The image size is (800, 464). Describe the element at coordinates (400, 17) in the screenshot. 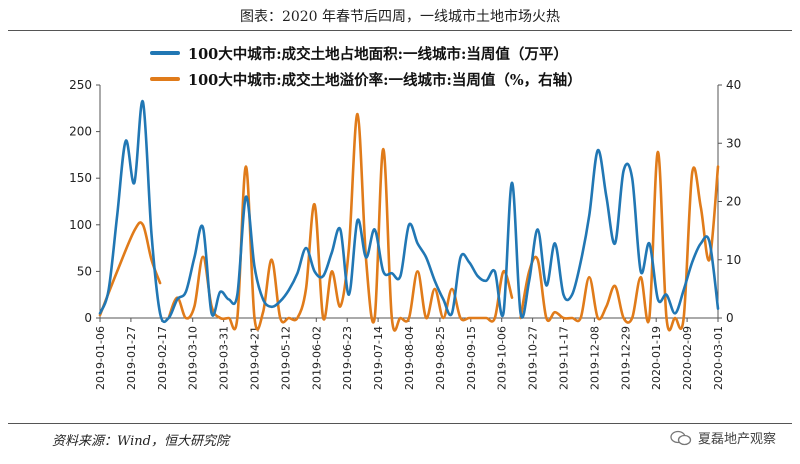

I see `chart-title: 图表：2020 年春节后四周，一线城市土地市场火热` at that location.